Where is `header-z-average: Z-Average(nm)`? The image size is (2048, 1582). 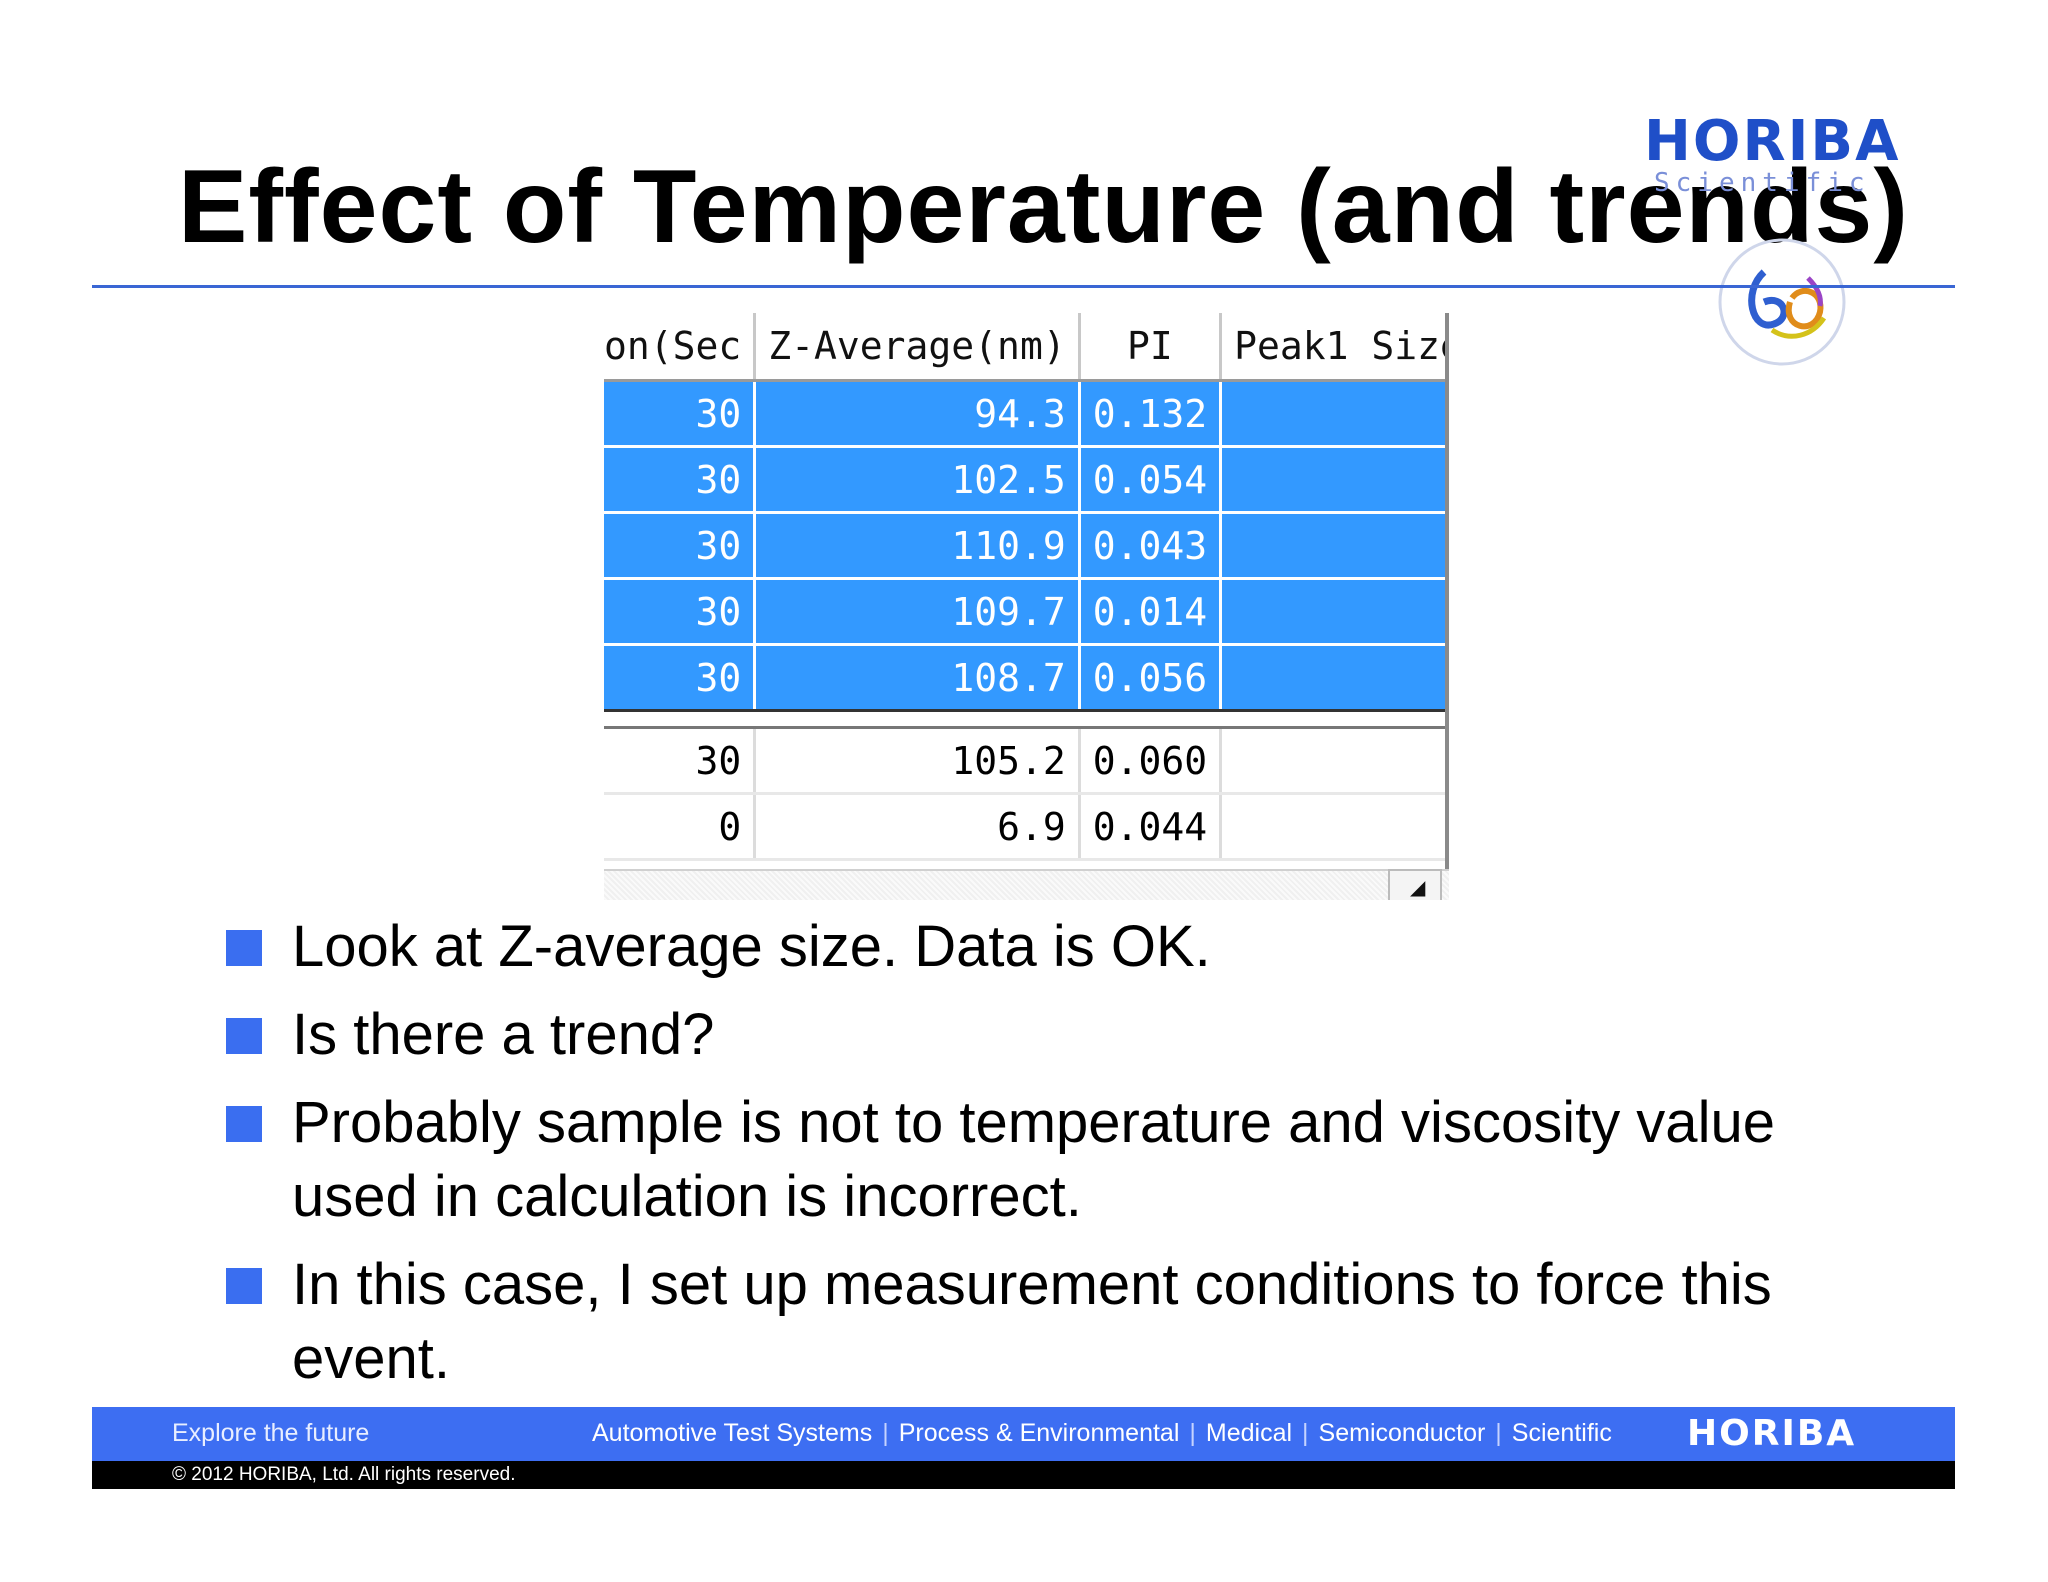 header-z-average: Z-Average(nm) is located at coordinates (917, 347).